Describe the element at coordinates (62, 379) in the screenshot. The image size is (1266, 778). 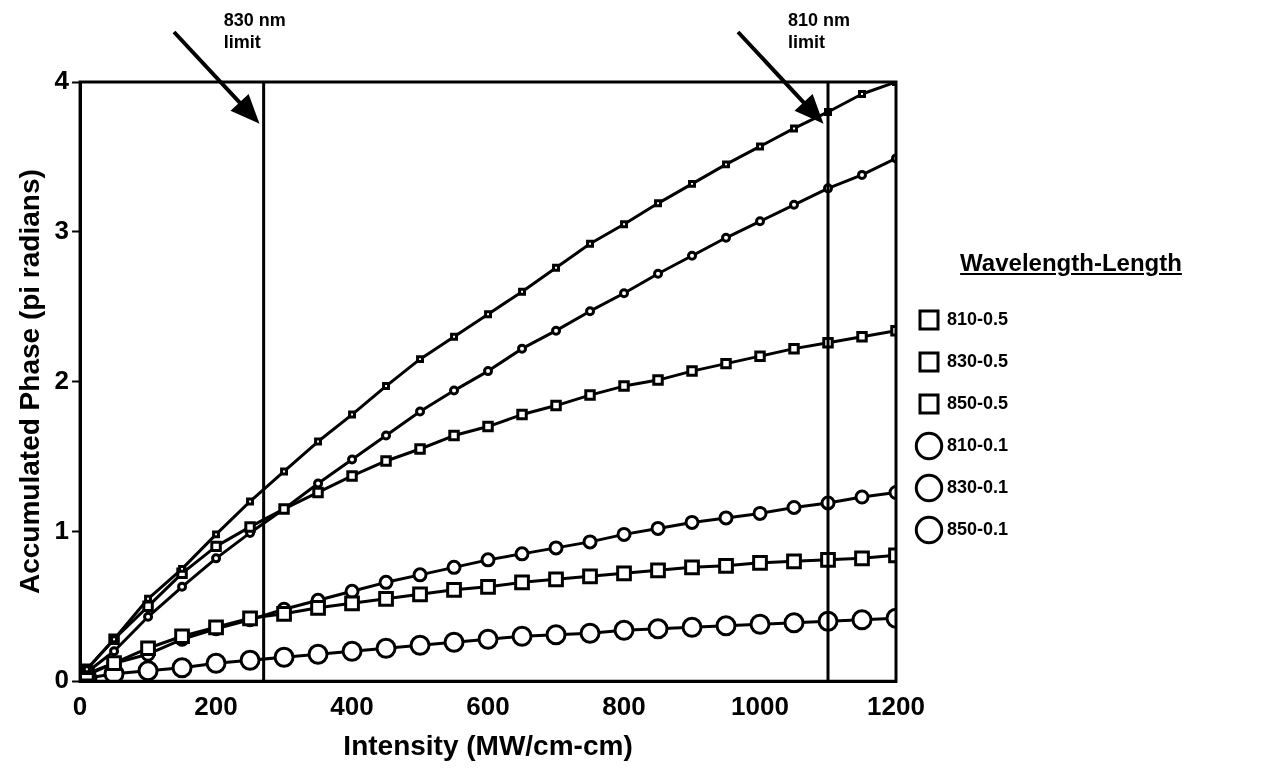
I see `y-tick-label: 2` at that location.